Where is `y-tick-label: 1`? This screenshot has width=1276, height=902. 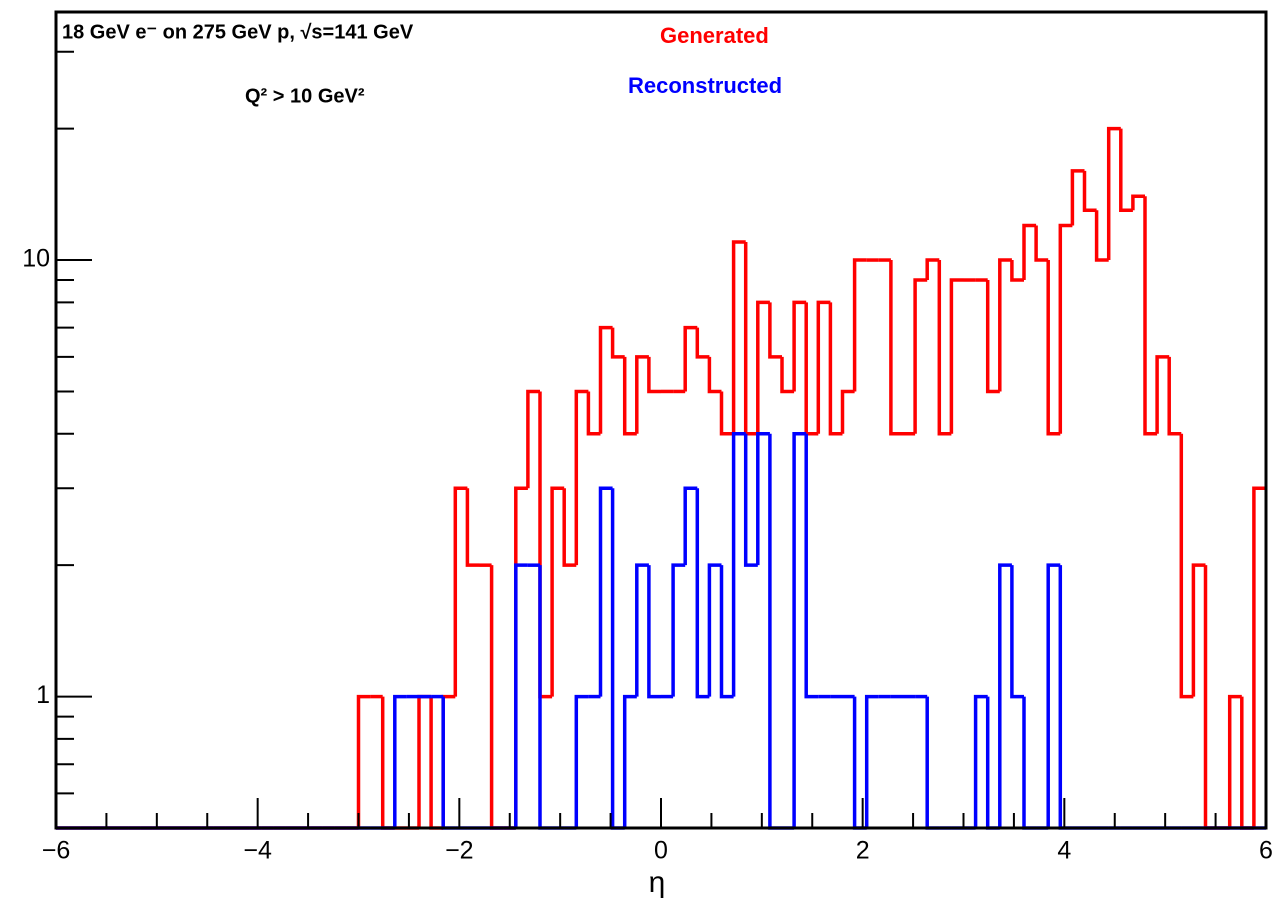
y-tick-label: 1 is located at coordinates (43, 695).